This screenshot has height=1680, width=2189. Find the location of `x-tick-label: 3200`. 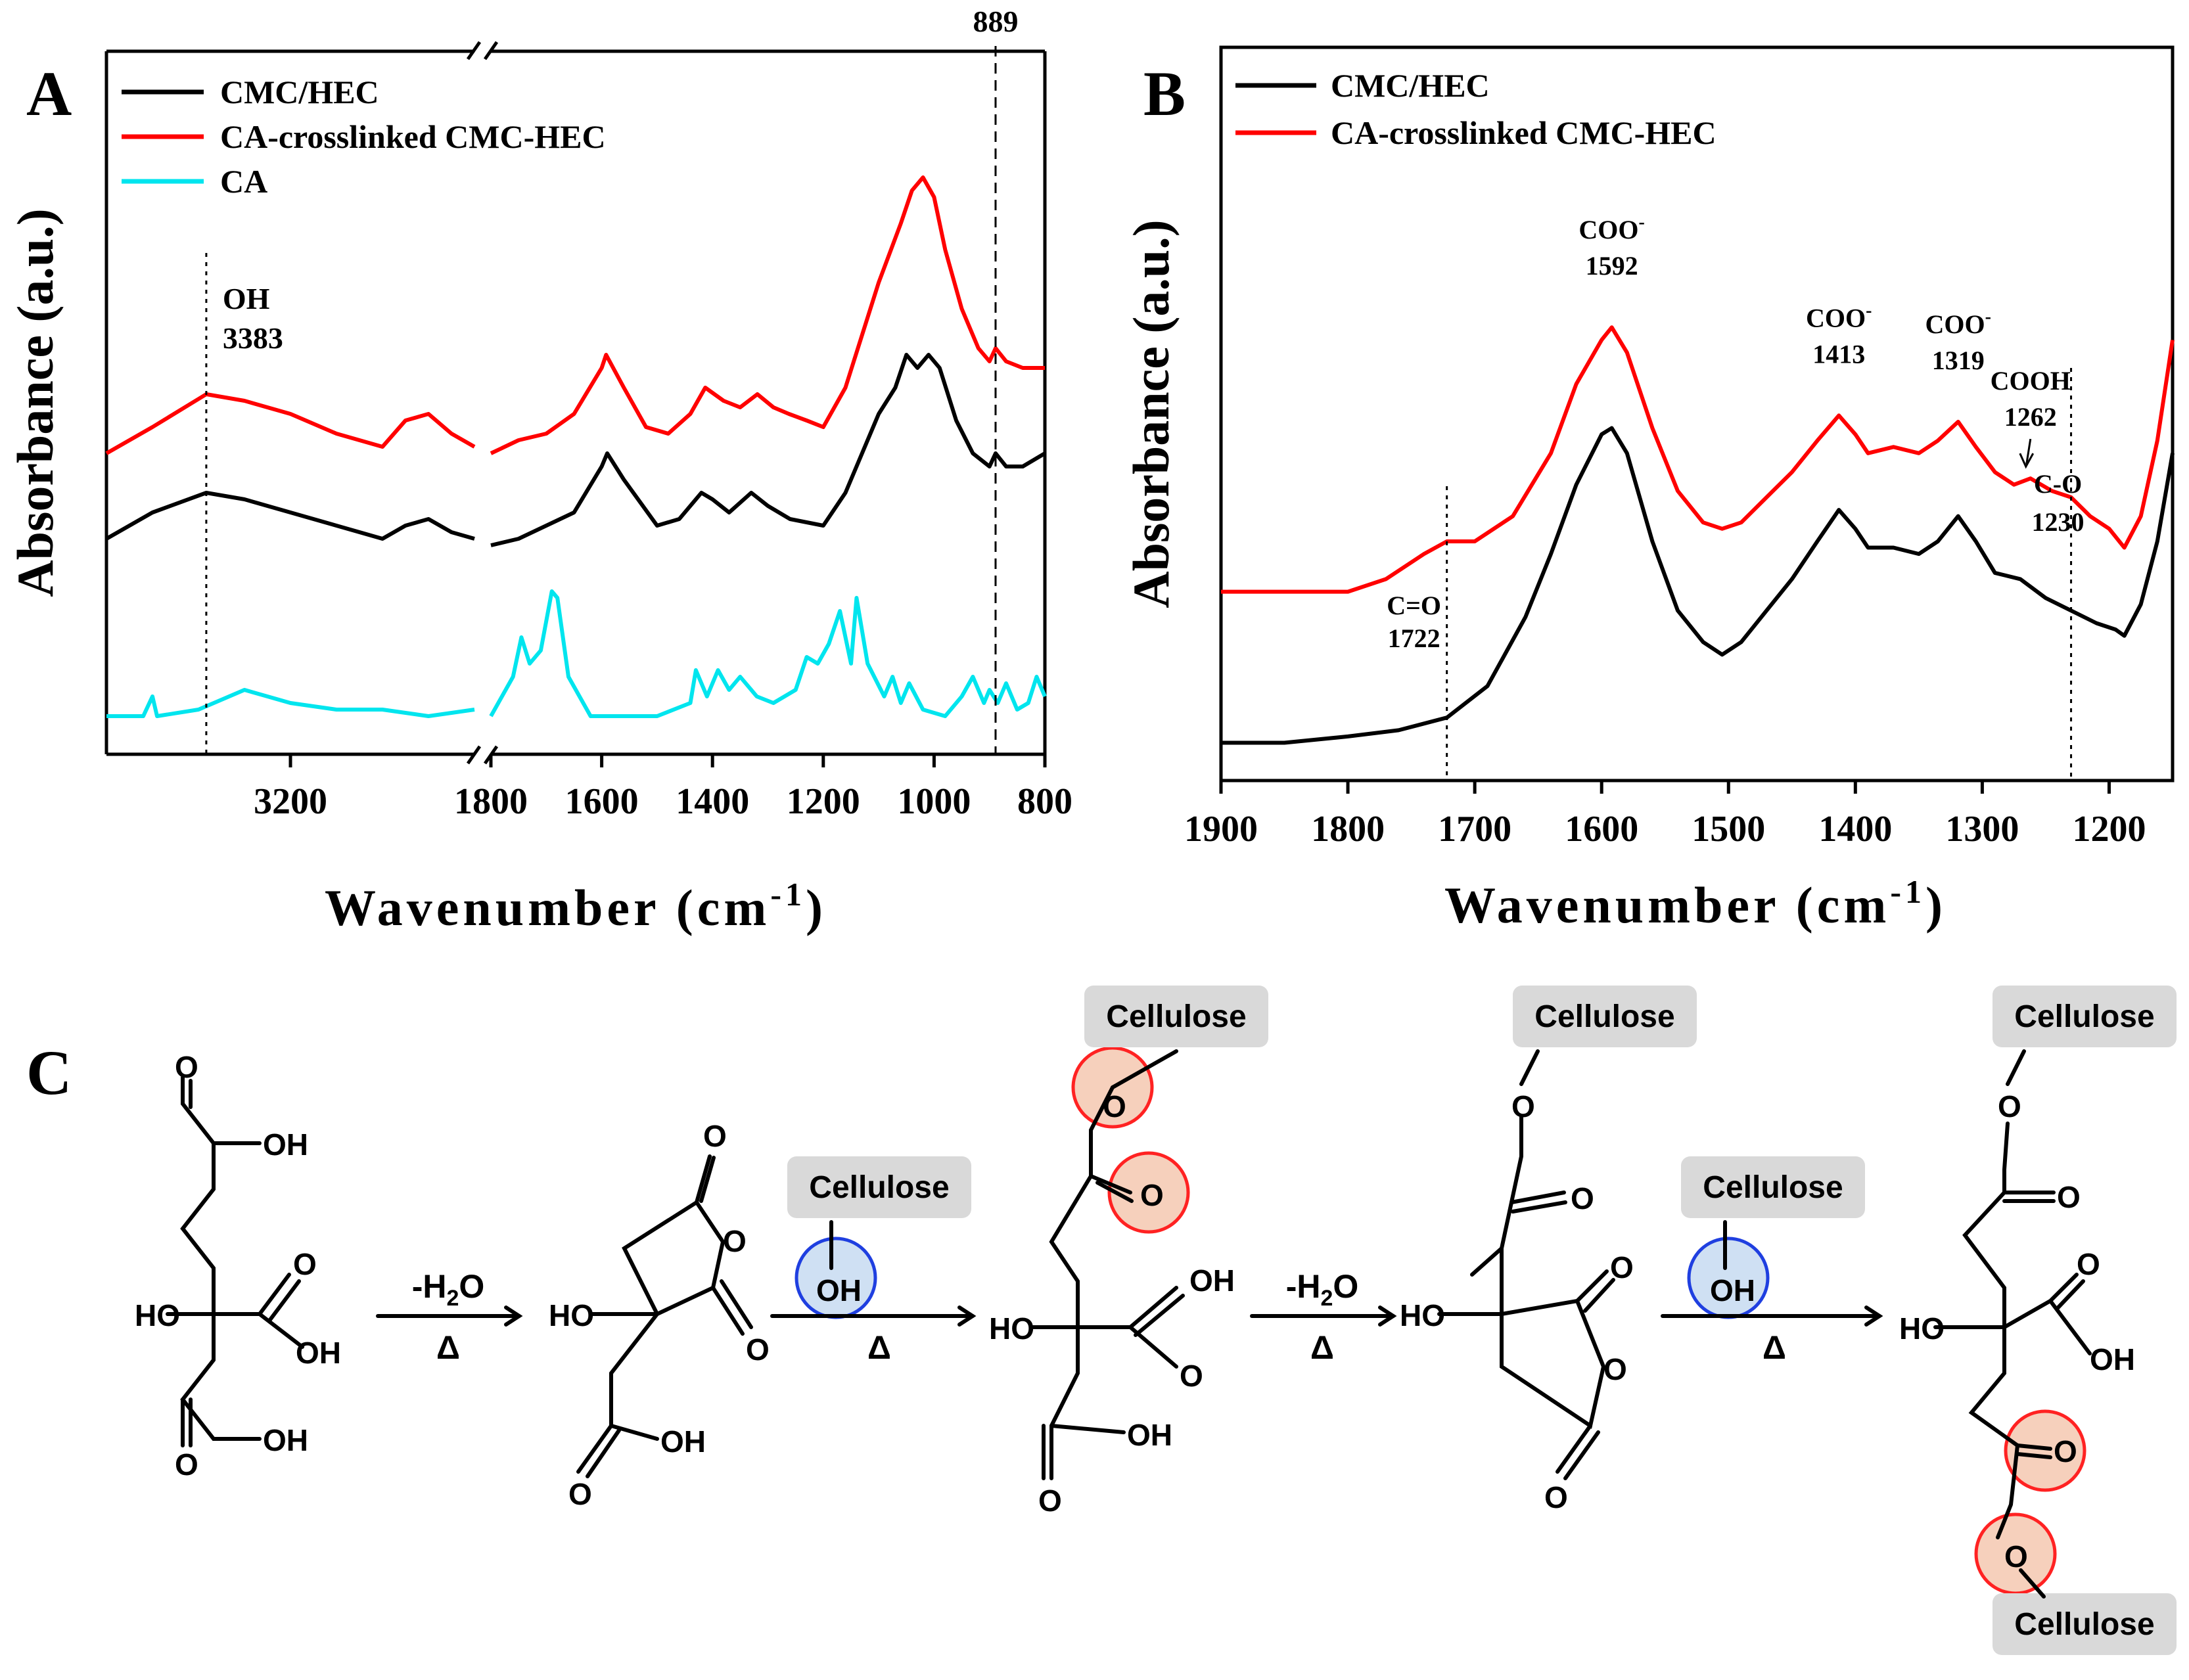

x-tick-label: 3200 is located at coordinates (291, 801).